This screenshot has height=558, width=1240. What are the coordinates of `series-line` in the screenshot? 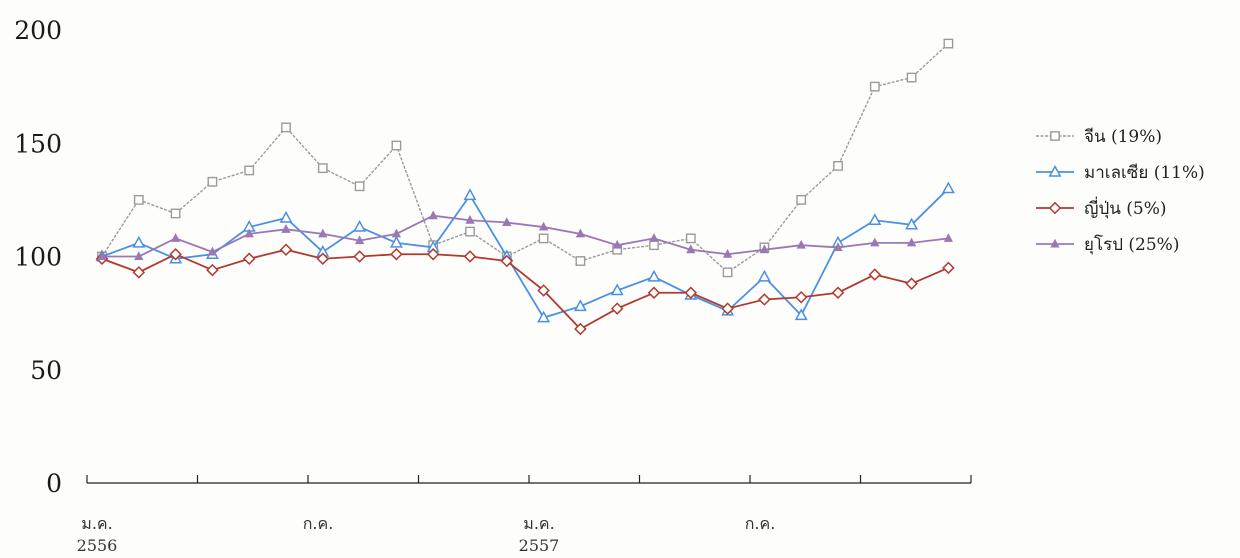 It's located at (525, 236).